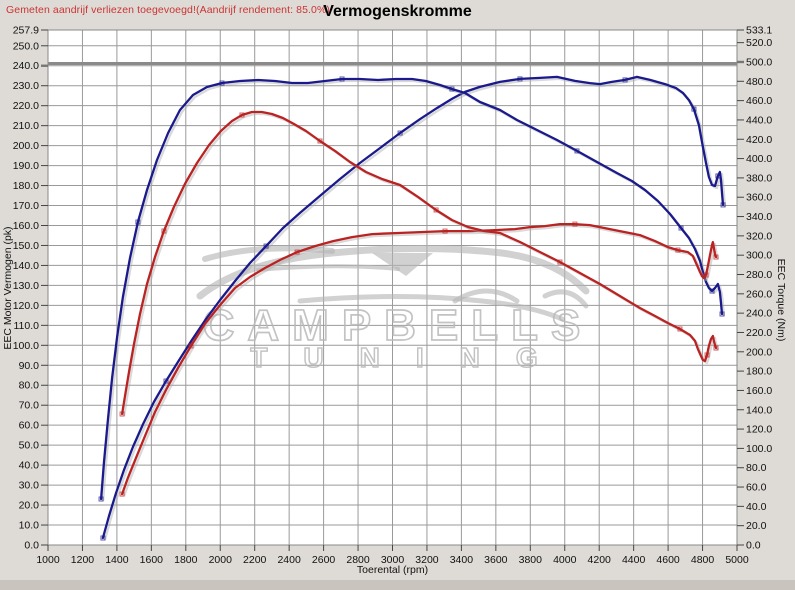 This screenshot has height=590, width=795. Describe the element at coordinates (117, 560) in the screenshot. I see `tick-label-bottom: 1400` at that location.